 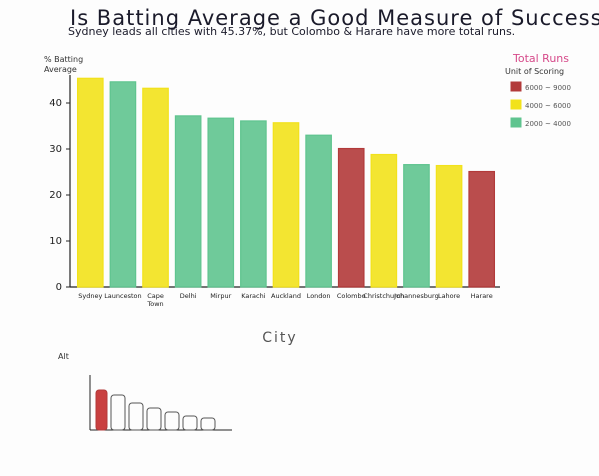 What do you see at coordinates (540, 58) in the screenshot?
I see `legend-title: Total Runs` at bounding box center [540, 58].